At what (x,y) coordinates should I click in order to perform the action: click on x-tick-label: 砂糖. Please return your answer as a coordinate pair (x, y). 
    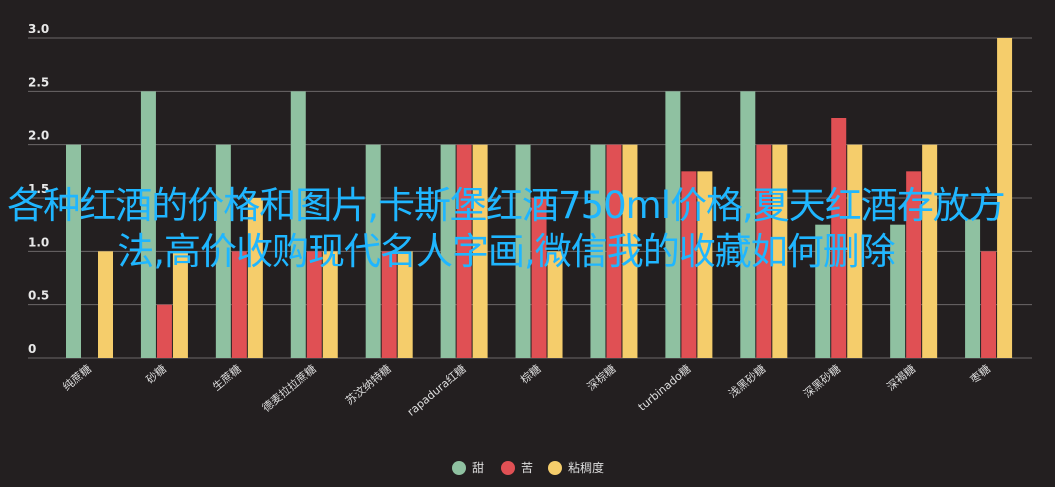
    Looking at the image, I should click on (156, 374).